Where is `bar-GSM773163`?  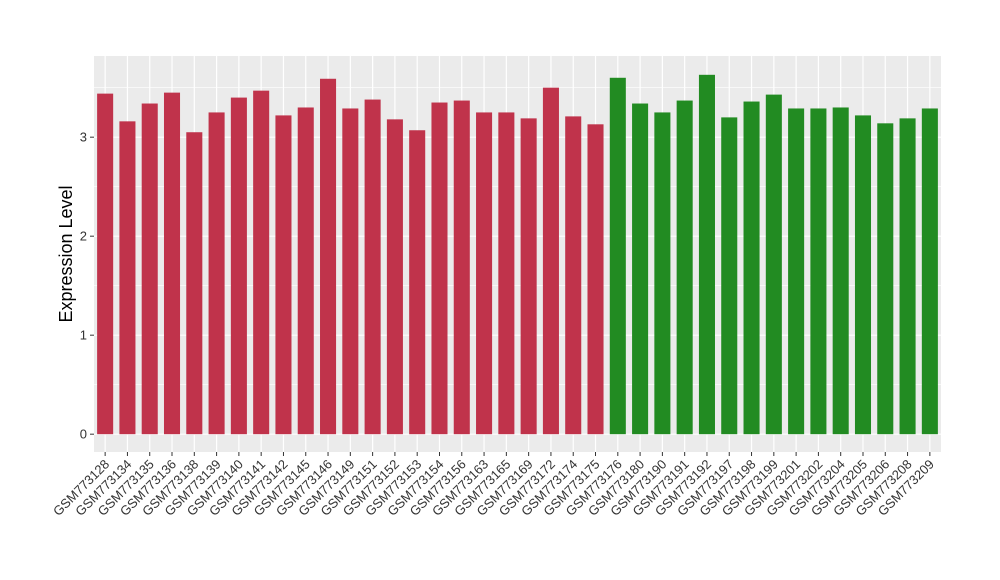
bar-GSM773163 is located at coordinates (484, 273).